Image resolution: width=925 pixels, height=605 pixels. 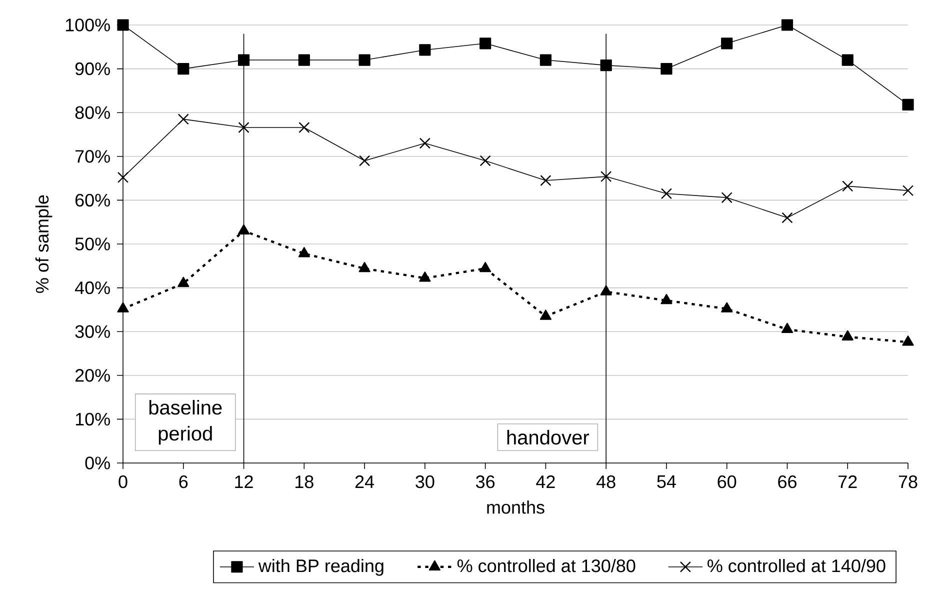 I want to click on x-tick-label: 18, so click(x=305, y=481).